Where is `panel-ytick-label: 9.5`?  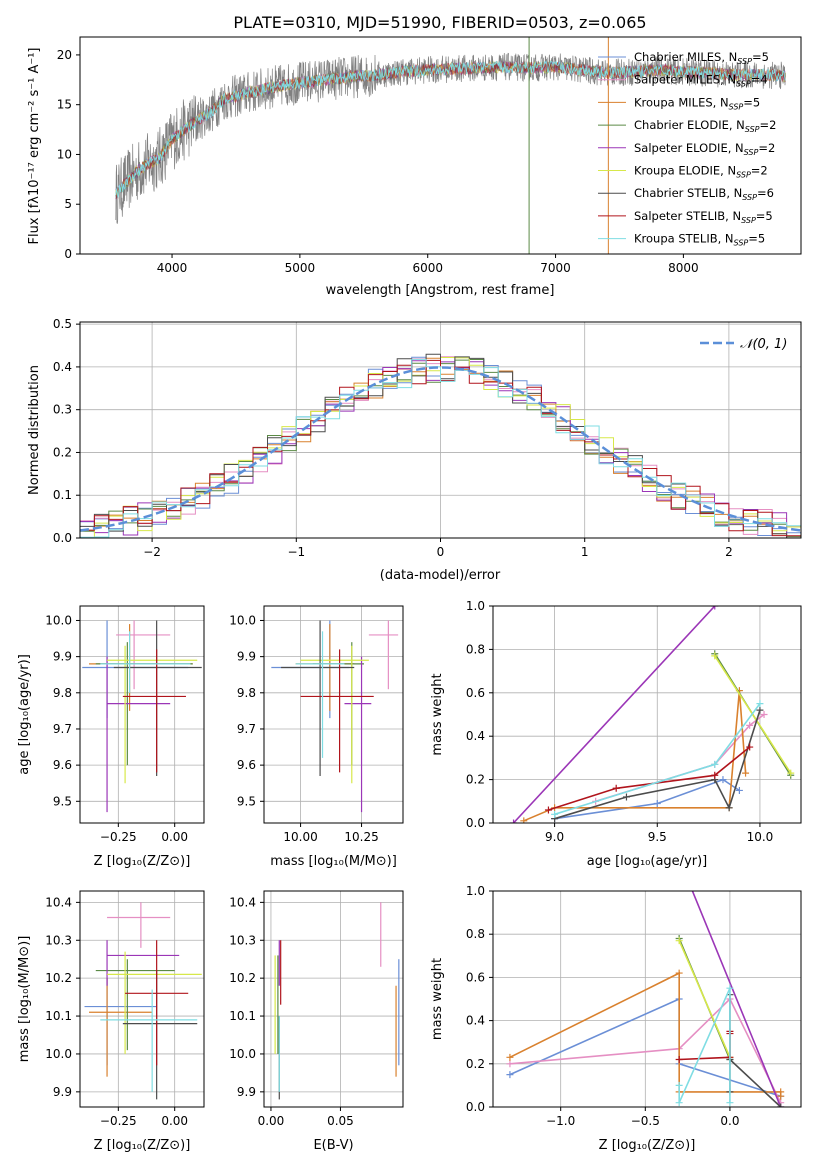 panel-ytick-label: 9.5 is located at coordinates (246, 801).